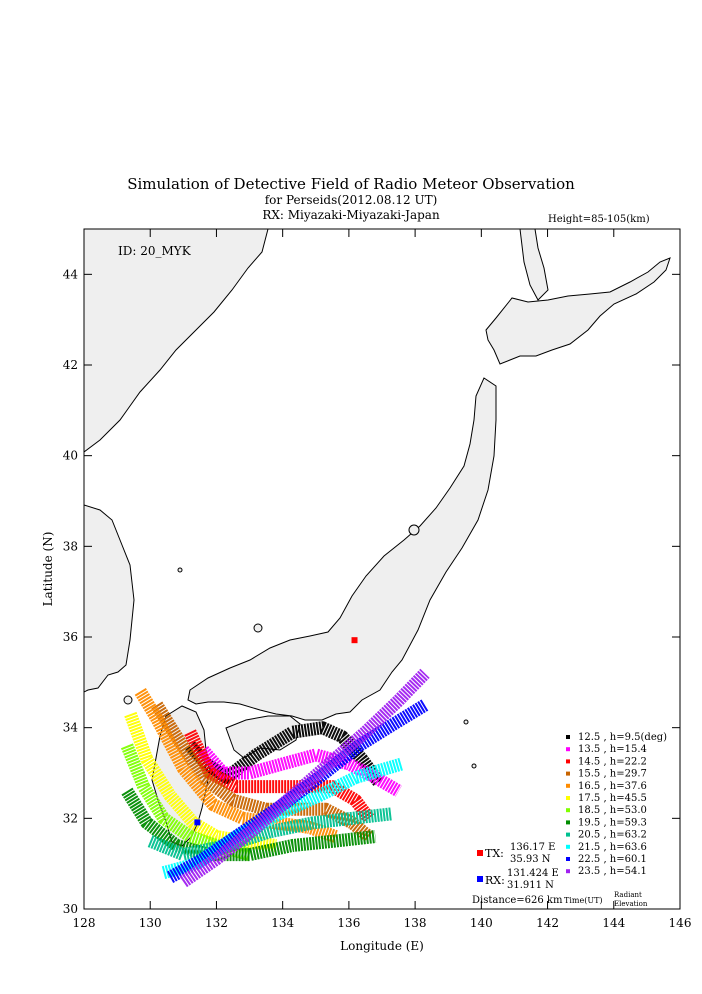  I want to click on x-tick-label: 132, so click(216, 923).